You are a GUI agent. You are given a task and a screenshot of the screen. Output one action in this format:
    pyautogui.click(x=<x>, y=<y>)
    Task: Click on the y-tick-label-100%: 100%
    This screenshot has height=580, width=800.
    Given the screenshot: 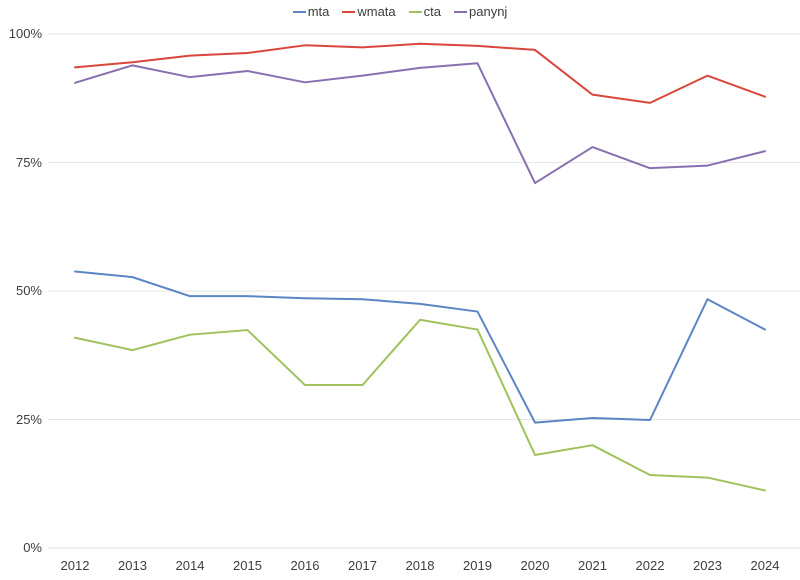 What is the action you would take?
    pyautogui.click(x=25, y=33)
    